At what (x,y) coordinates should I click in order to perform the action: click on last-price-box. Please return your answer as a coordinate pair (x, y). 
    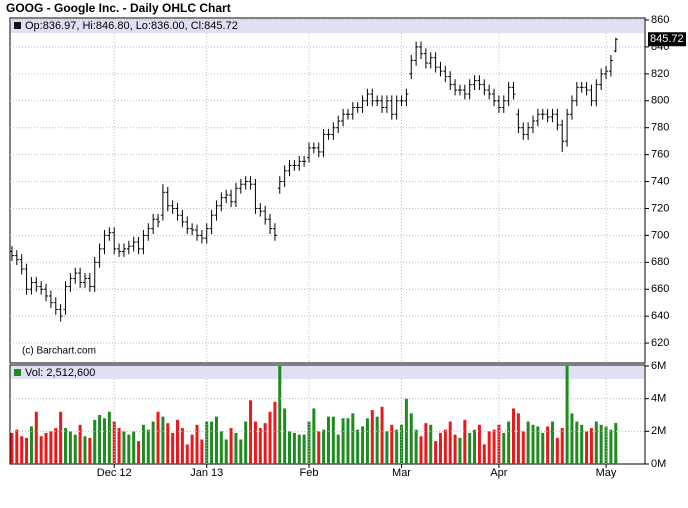
    Looking at the image, I should click on (667, 39).